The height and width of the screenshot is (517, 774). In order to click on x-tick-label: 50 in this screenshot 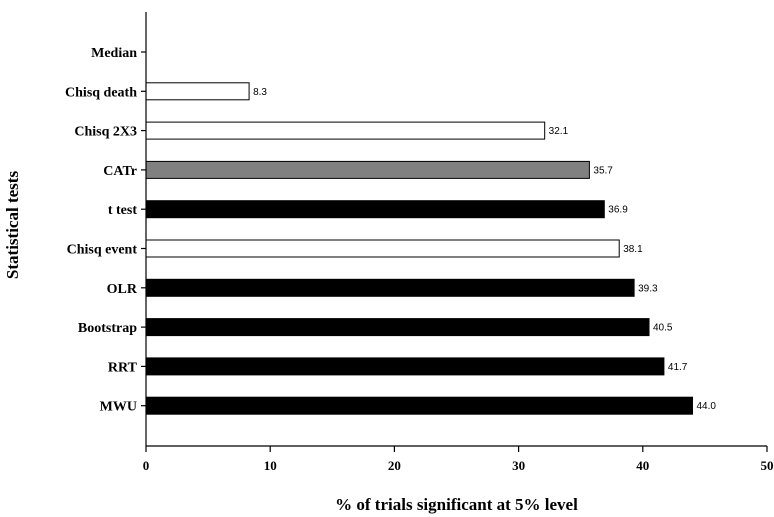, I will do `click(767, 465)`.